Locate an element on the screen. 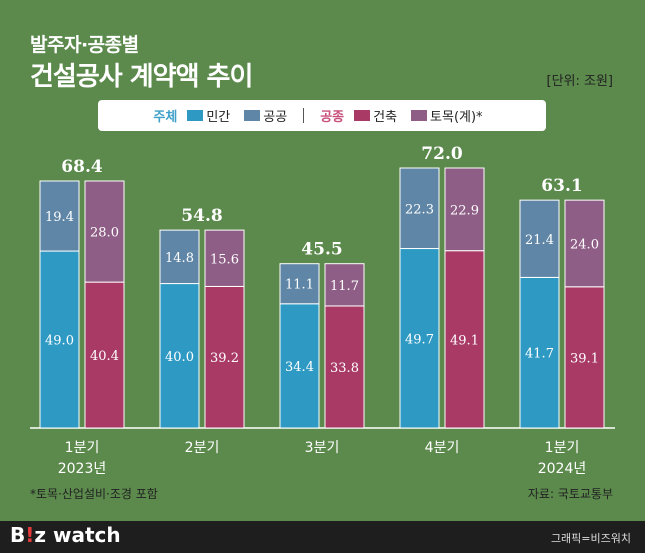 The width and height of the screenshot is (645, 553). legend-item-building: 건축 is located at coordinates (375, 115).